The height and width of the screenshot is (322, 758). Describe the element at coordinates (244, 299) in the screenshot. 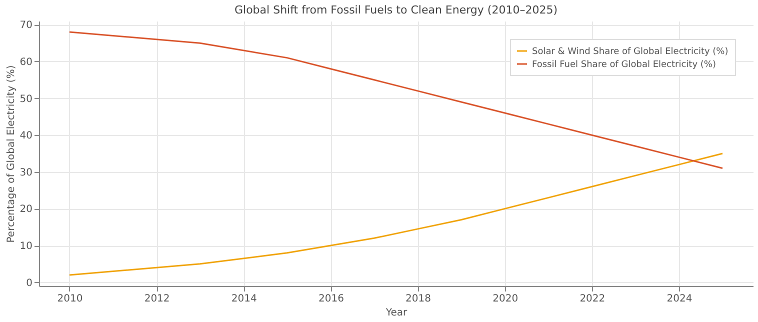

I see `x-tick-label: 2014` at that location.